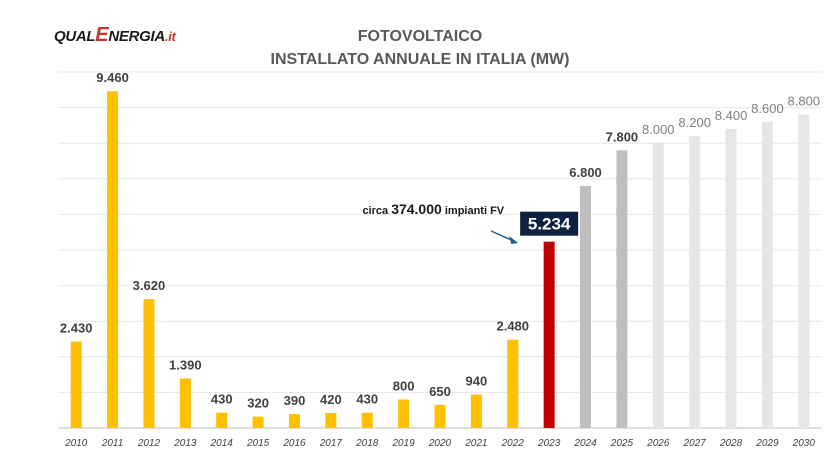 Image resolution: width=840 pixels, height=461 pixels. I want to click on data-label: 2.430, so click(76, 327).